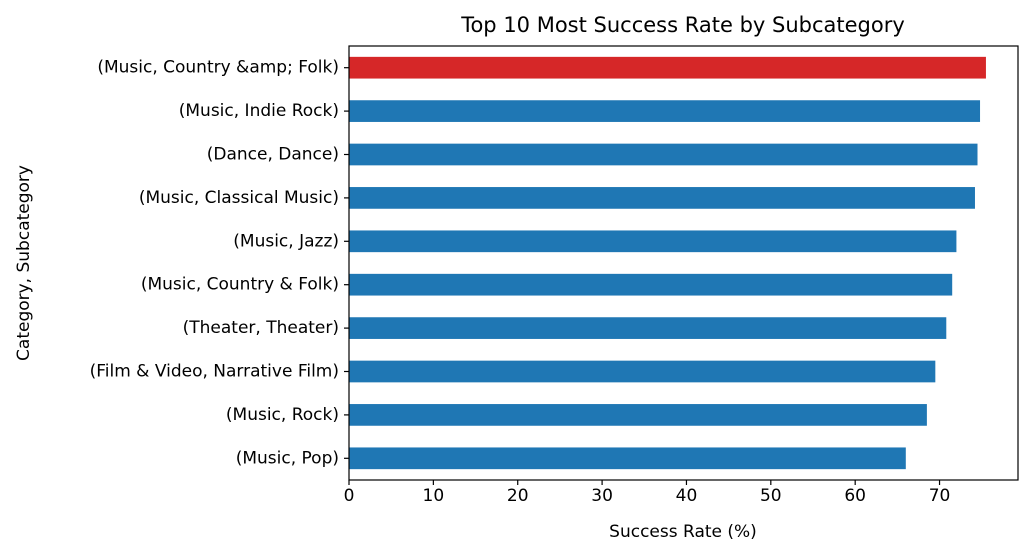  I want to click on y-tick-label: (Music, Pop), so click(287, 458).